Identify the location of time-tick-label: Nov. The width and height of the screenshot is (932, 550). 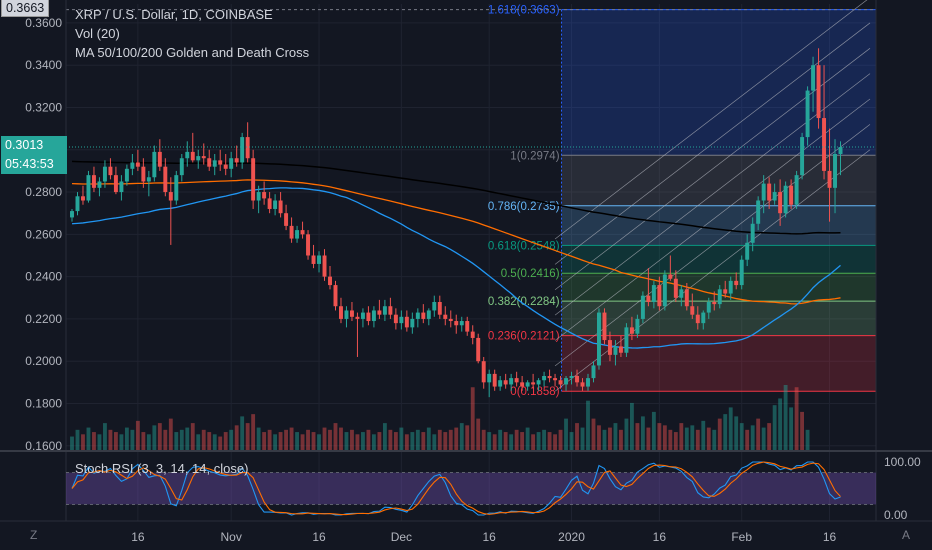
(231, 537).